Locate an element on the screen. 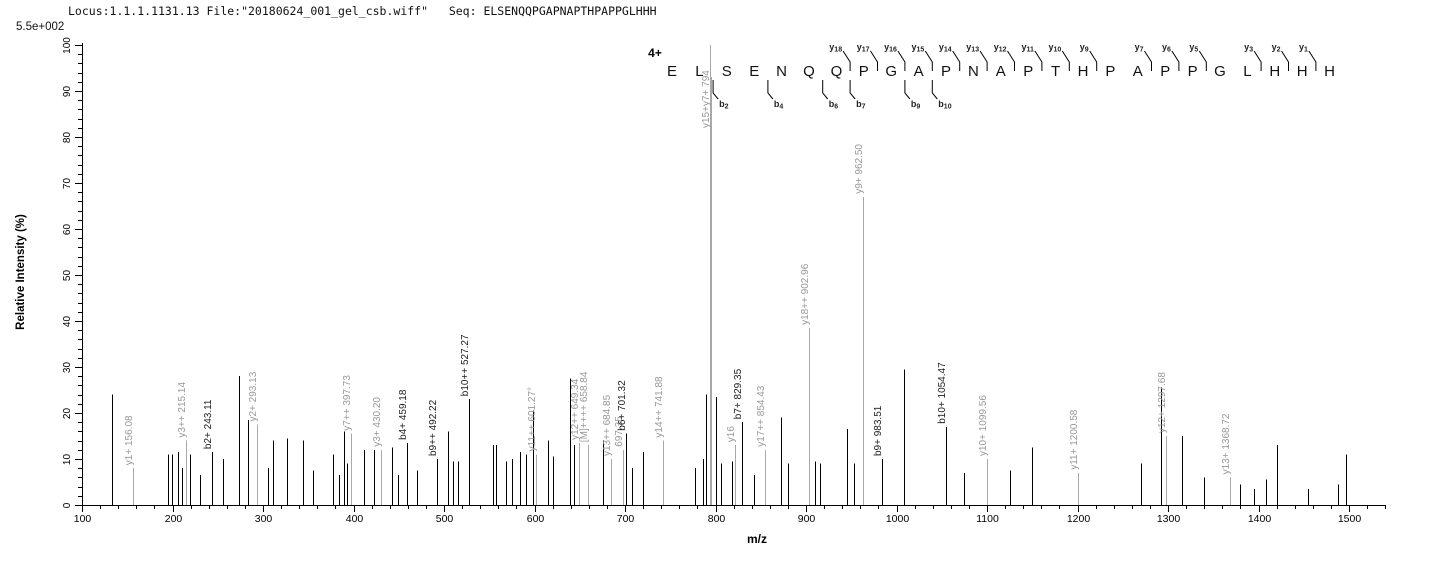 The image size is (1436, 562). y-ion-label: y10+ 1099.56 is located at coordinates (983, 425).